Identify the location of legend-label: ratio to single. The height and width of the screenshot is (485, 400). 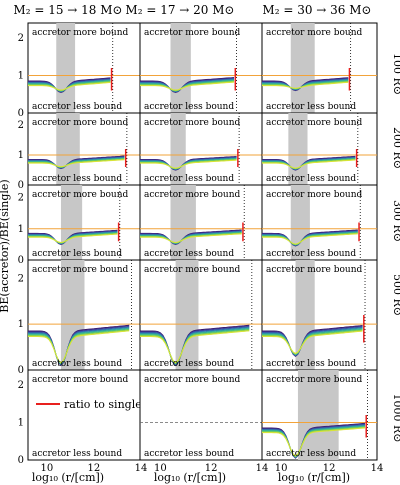
(103, 404).